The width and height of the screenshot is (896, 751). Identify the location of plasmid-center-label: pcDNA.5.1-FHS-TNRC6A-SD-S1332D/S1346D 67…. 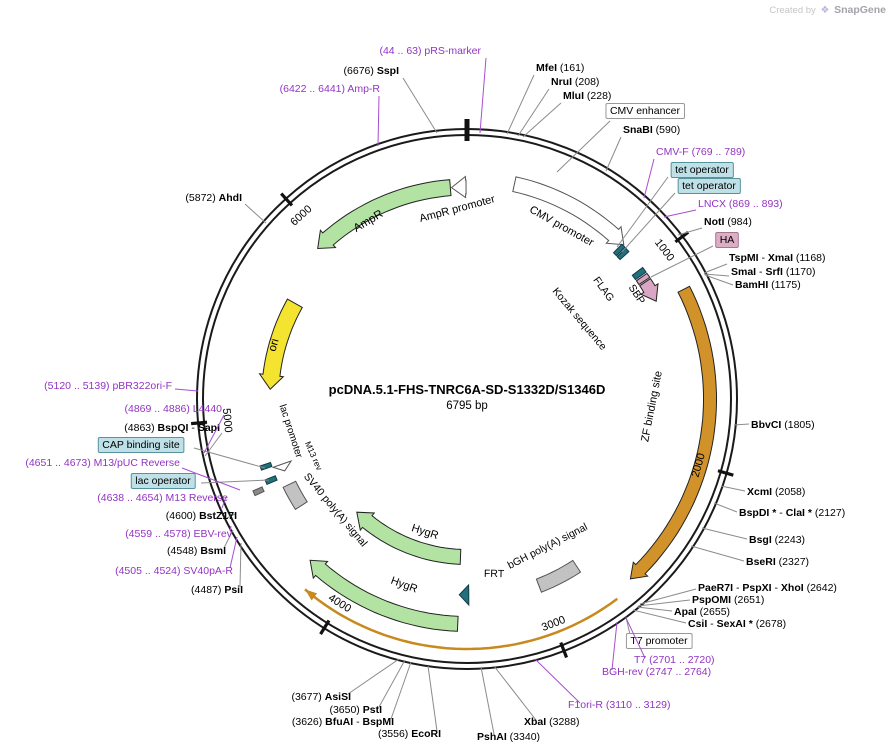
(467, 397).